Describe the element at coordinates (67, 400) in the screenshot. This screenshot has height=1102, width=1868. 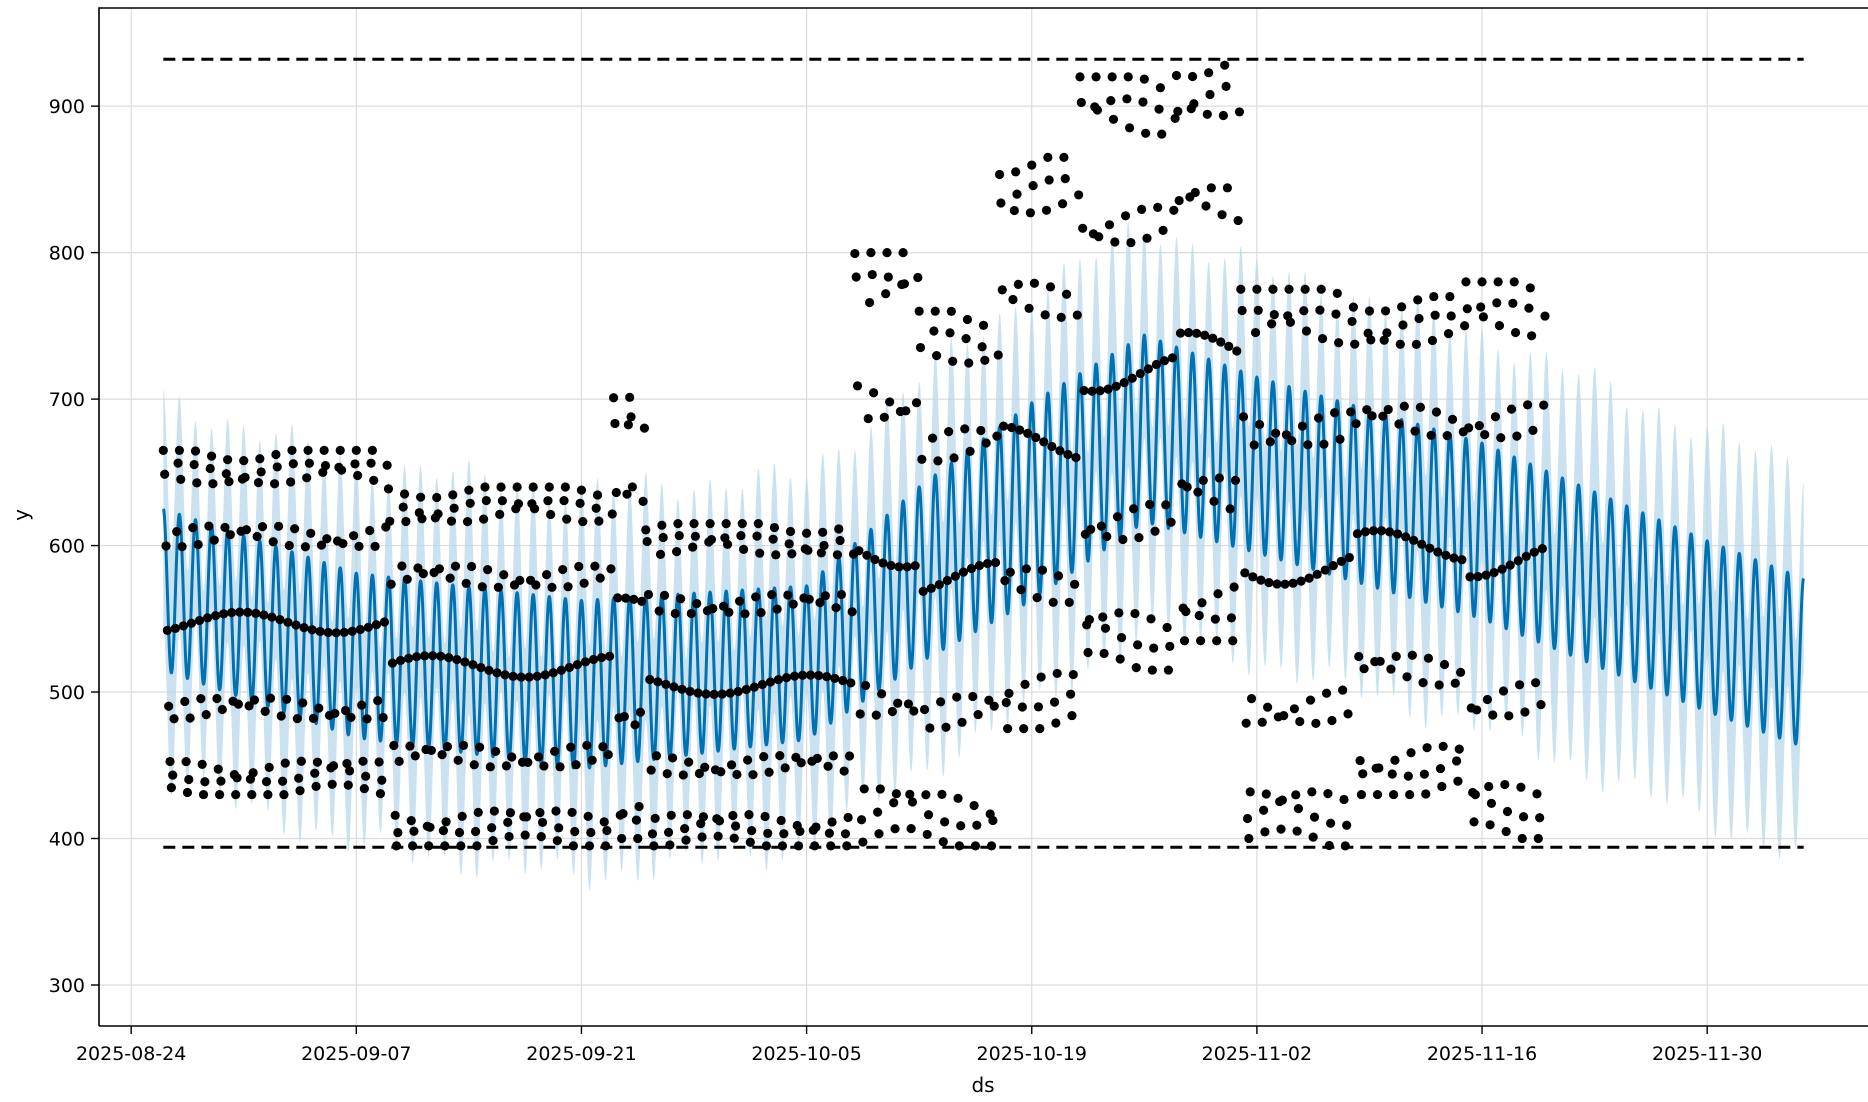
I see `y-tick-label: 700` at that location.